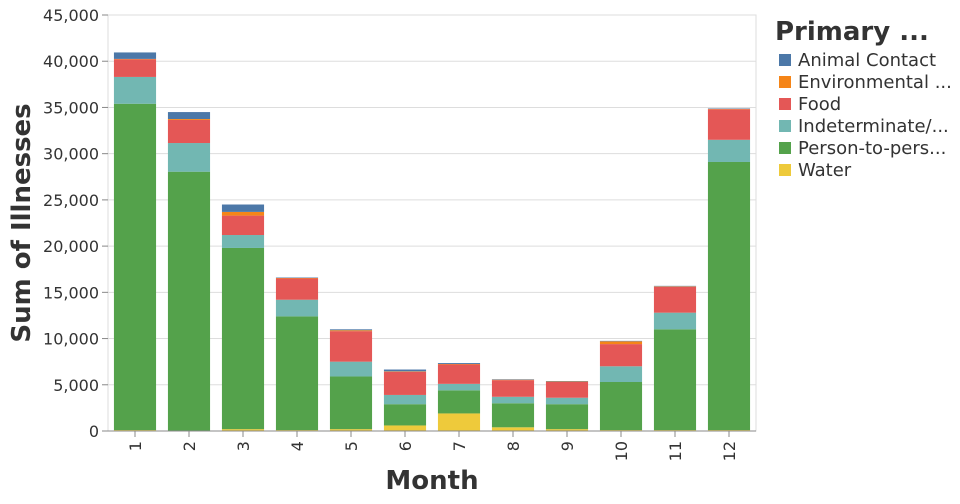 The width and height of the screenshot is (960, 504). What do you see at coordinates (189, 446) in the screenshot?
I see `x-tick-label: 2` at bounding box center [189, 446].